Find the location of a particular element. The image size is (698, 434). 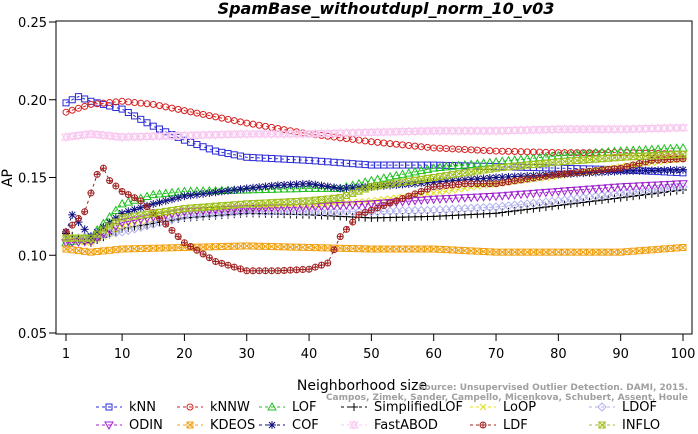

legend-label: LoOP is located at coordinates (519, 407).